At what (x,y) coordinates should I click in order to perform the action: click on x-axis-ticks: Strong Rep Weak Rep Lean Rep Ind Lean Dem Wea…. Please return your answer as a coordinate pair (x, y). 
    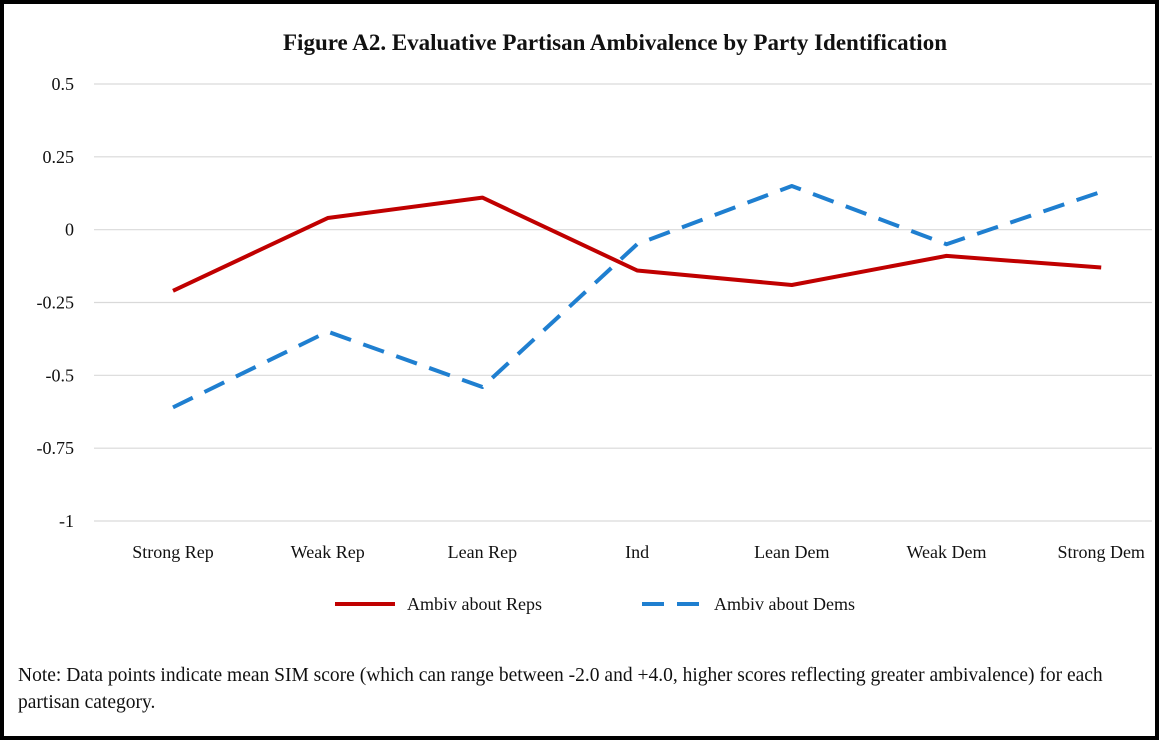
    Looking at the image, I should click on (638, 552).